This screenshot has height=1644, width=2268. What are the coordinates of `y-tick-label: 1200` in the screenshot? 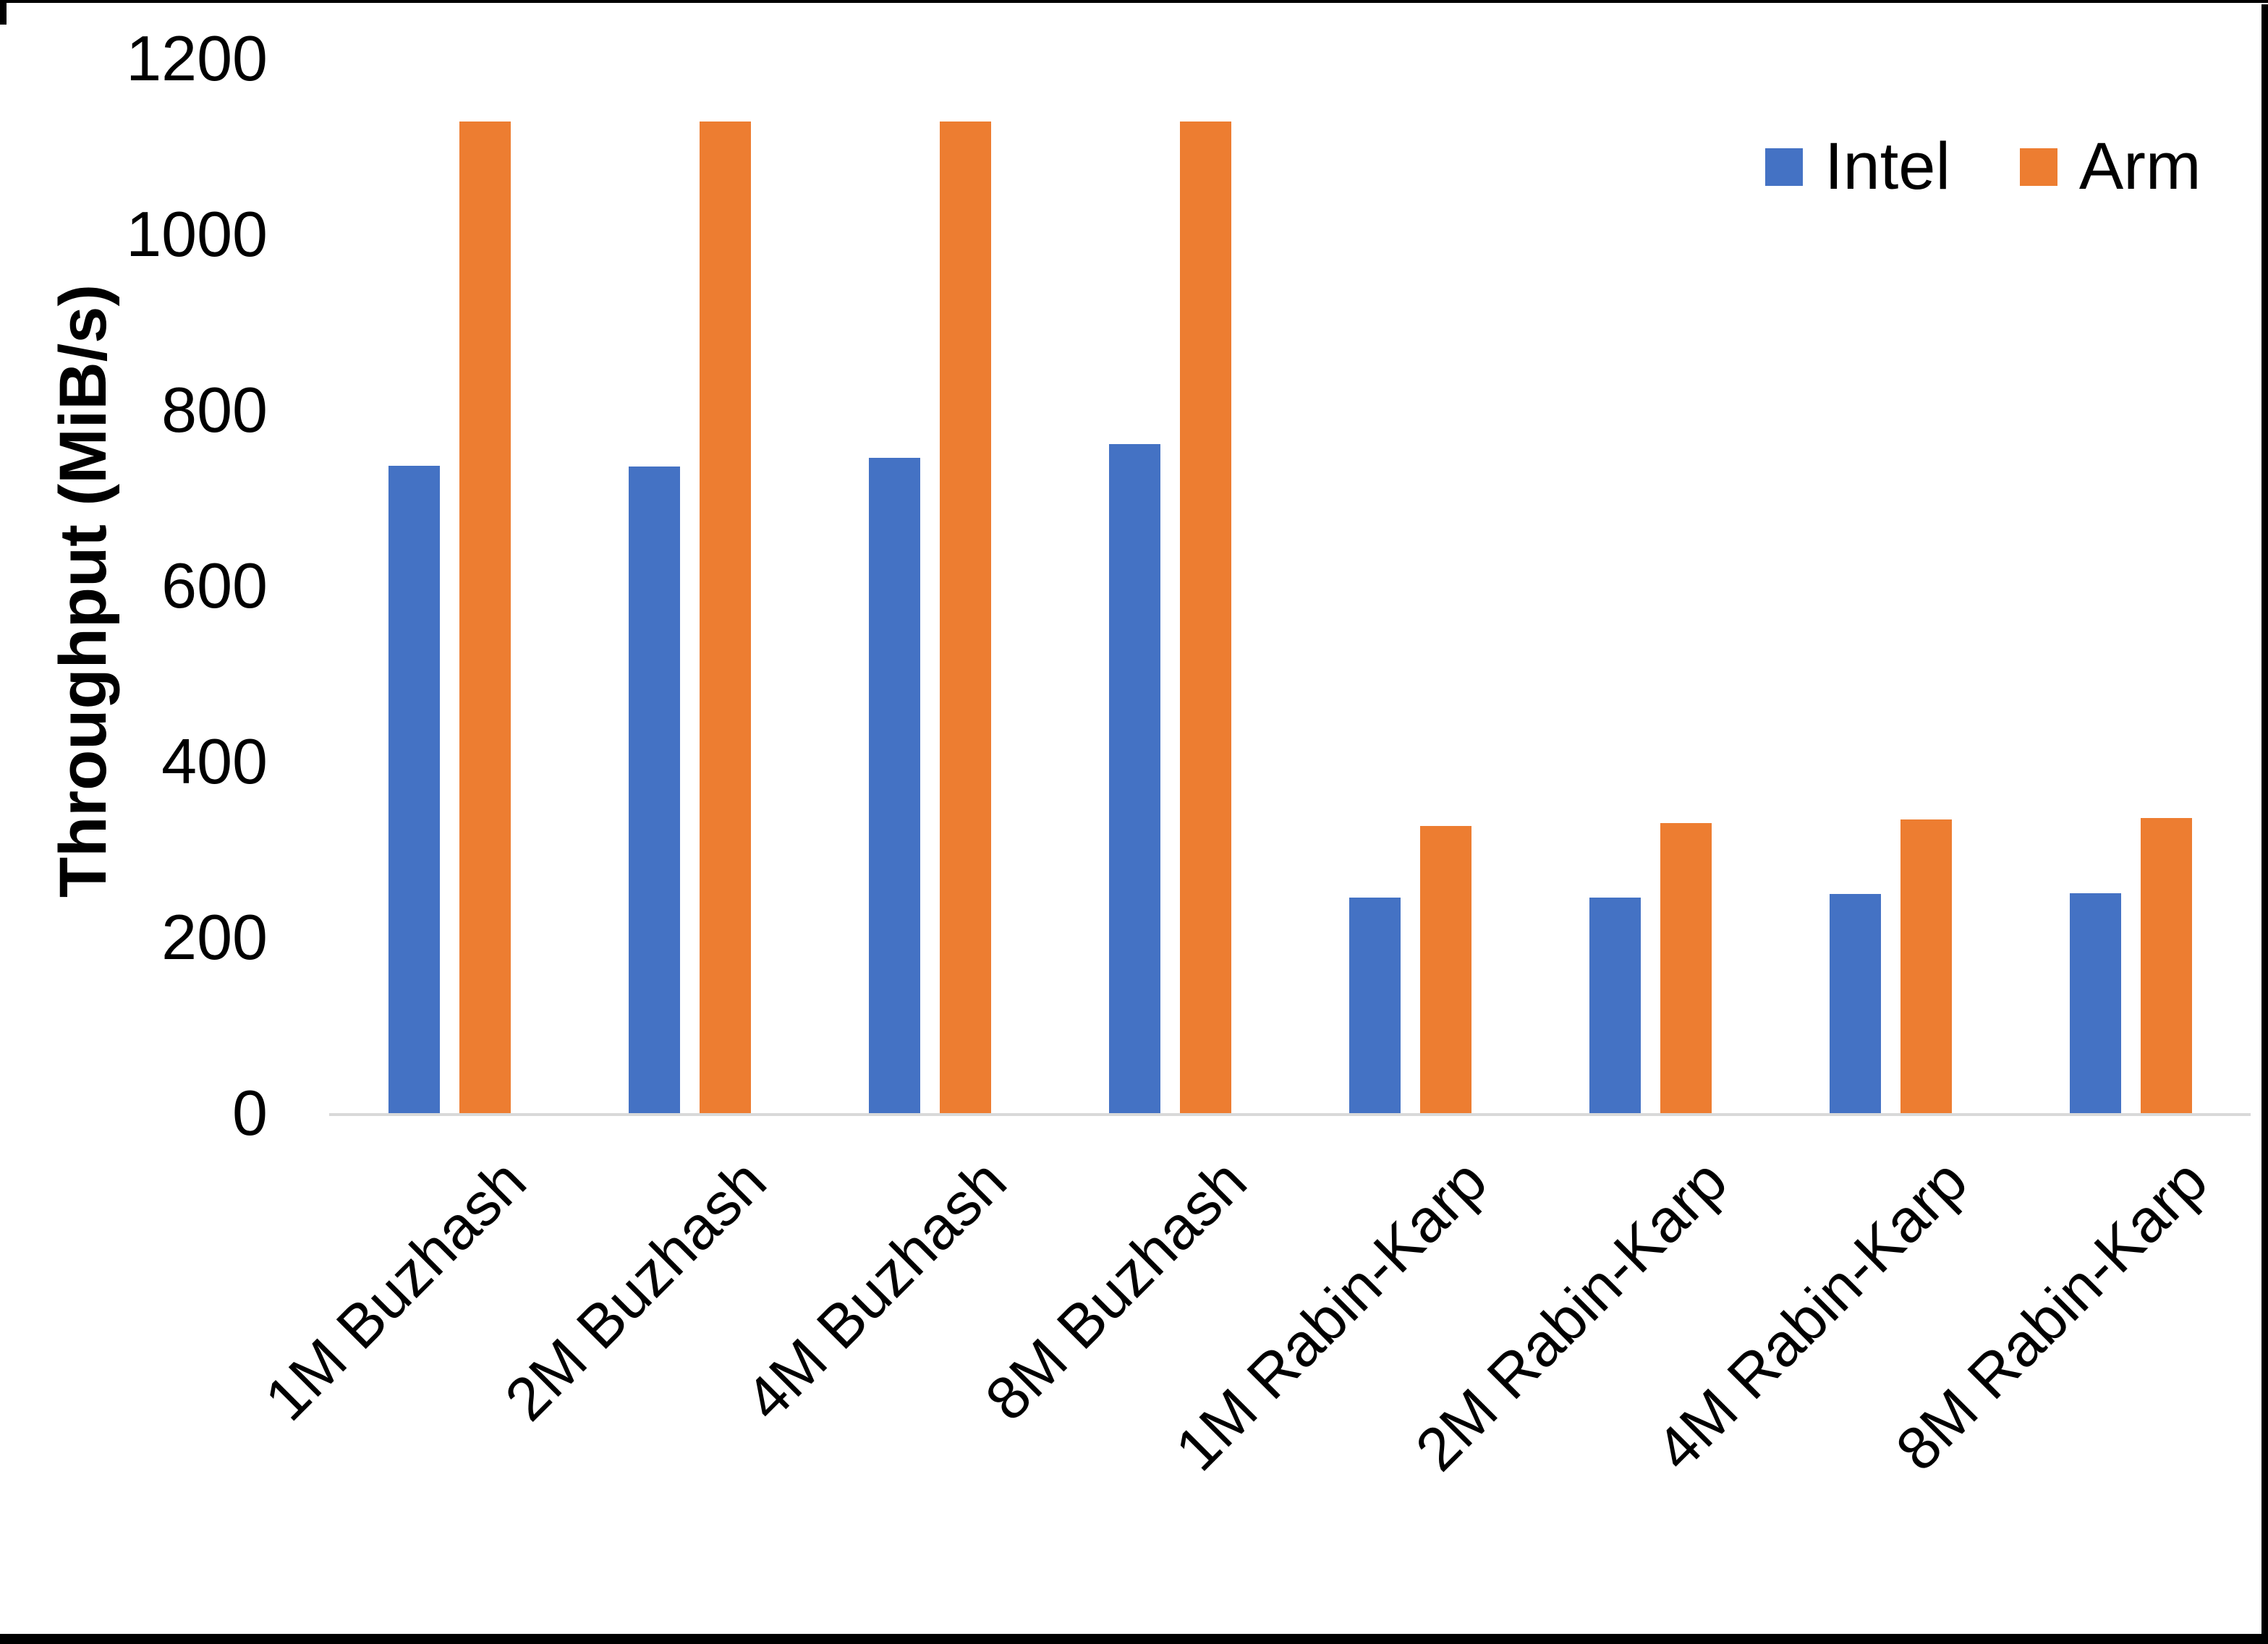 It's located at (197, 58).